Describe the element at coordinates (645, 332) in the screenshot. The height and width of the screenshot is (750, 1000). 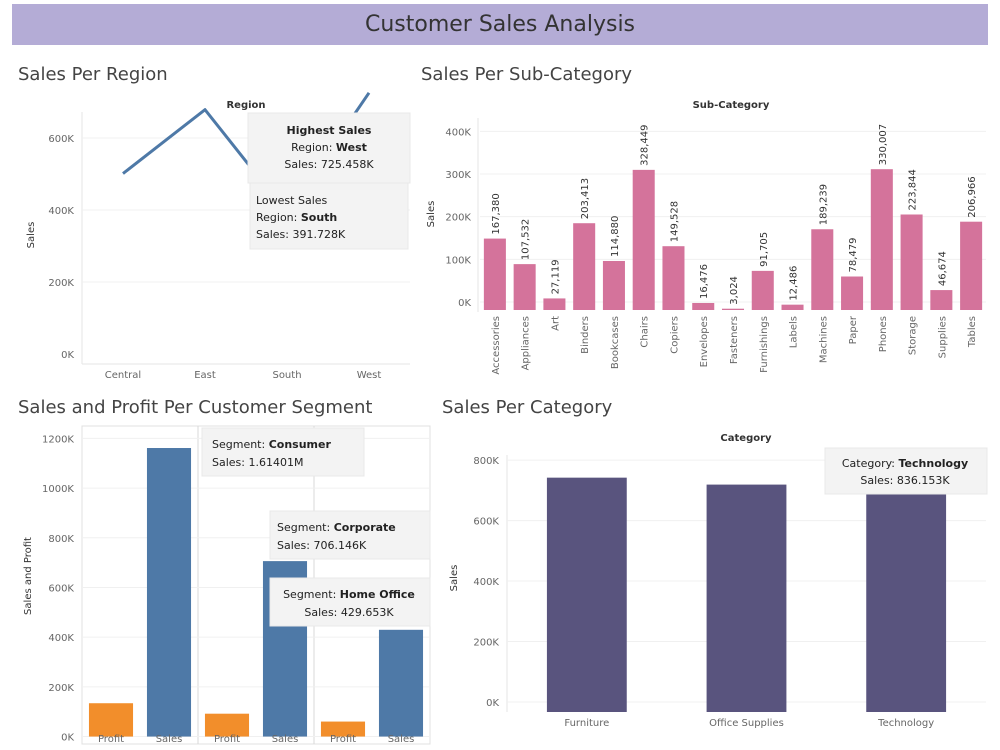
I see `subcat-x-tick: Chairs` at that location.